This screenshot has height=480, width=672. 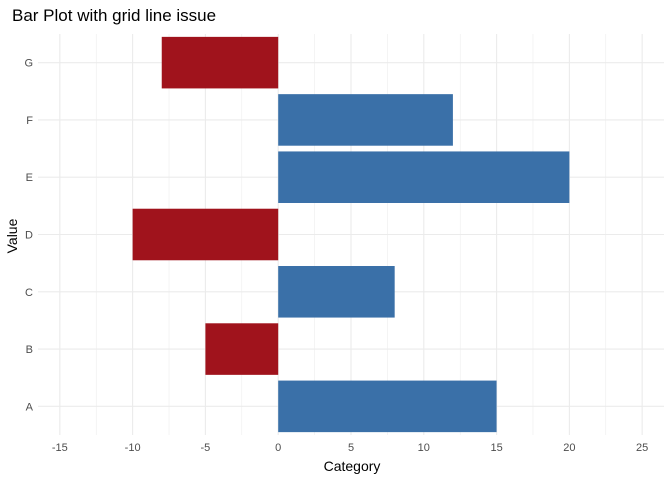 What do you see at coordinates (642, 448) in the screenshot?
I see `x-tick-label: 25` at bounding box center [642, 448].